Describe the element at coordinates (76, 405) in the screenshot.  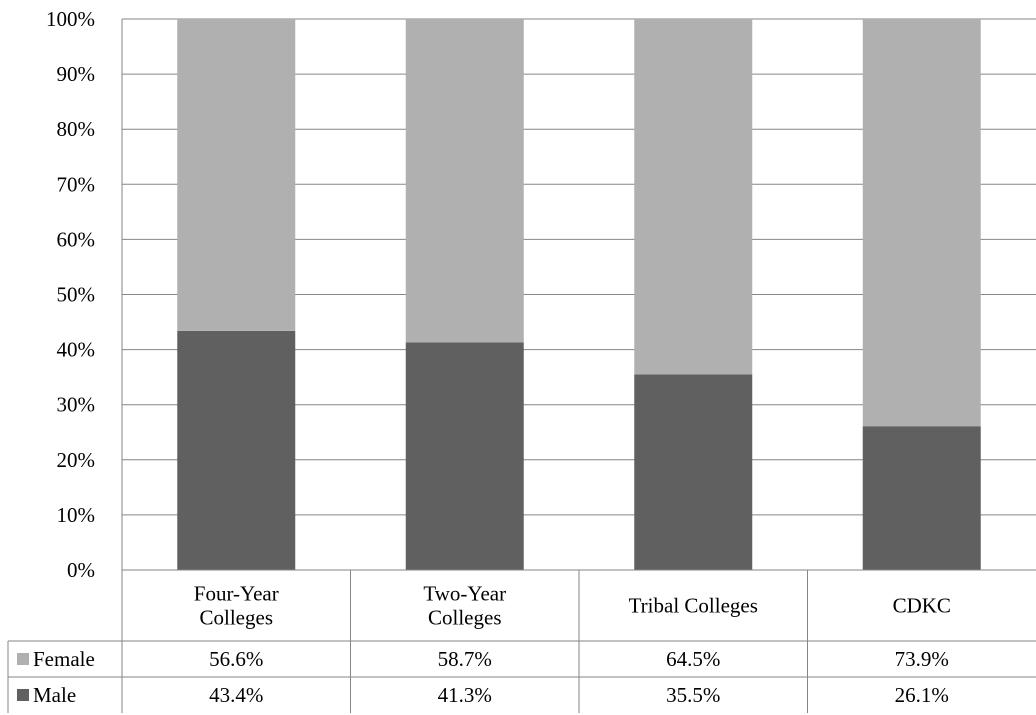
I see `y-tick-label: 30%` at that location.